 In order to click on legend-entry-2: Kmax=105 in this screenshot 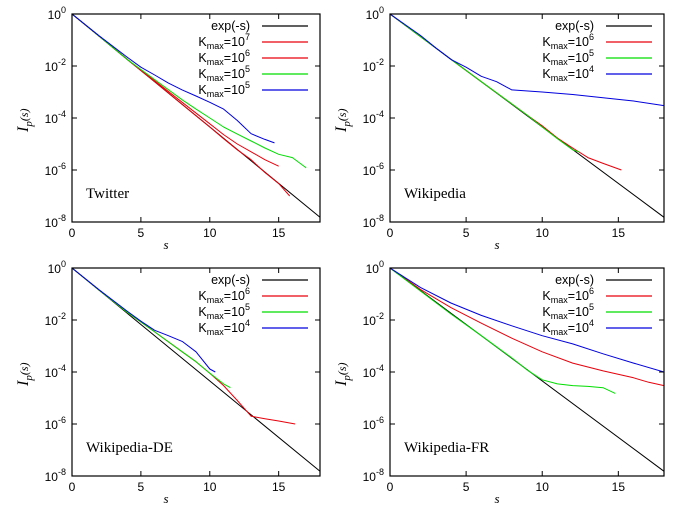, I will do `click(568, 311)`.